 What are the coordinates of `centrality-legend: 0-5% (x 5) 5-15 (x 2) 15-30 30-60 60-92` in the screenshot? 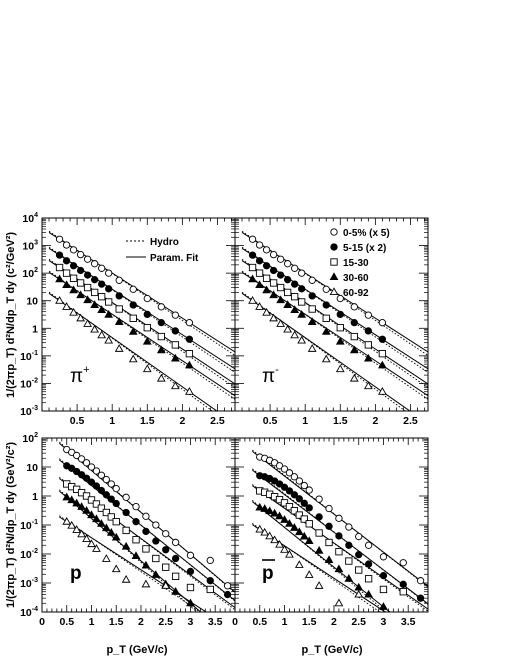 It's located at (359, 263).